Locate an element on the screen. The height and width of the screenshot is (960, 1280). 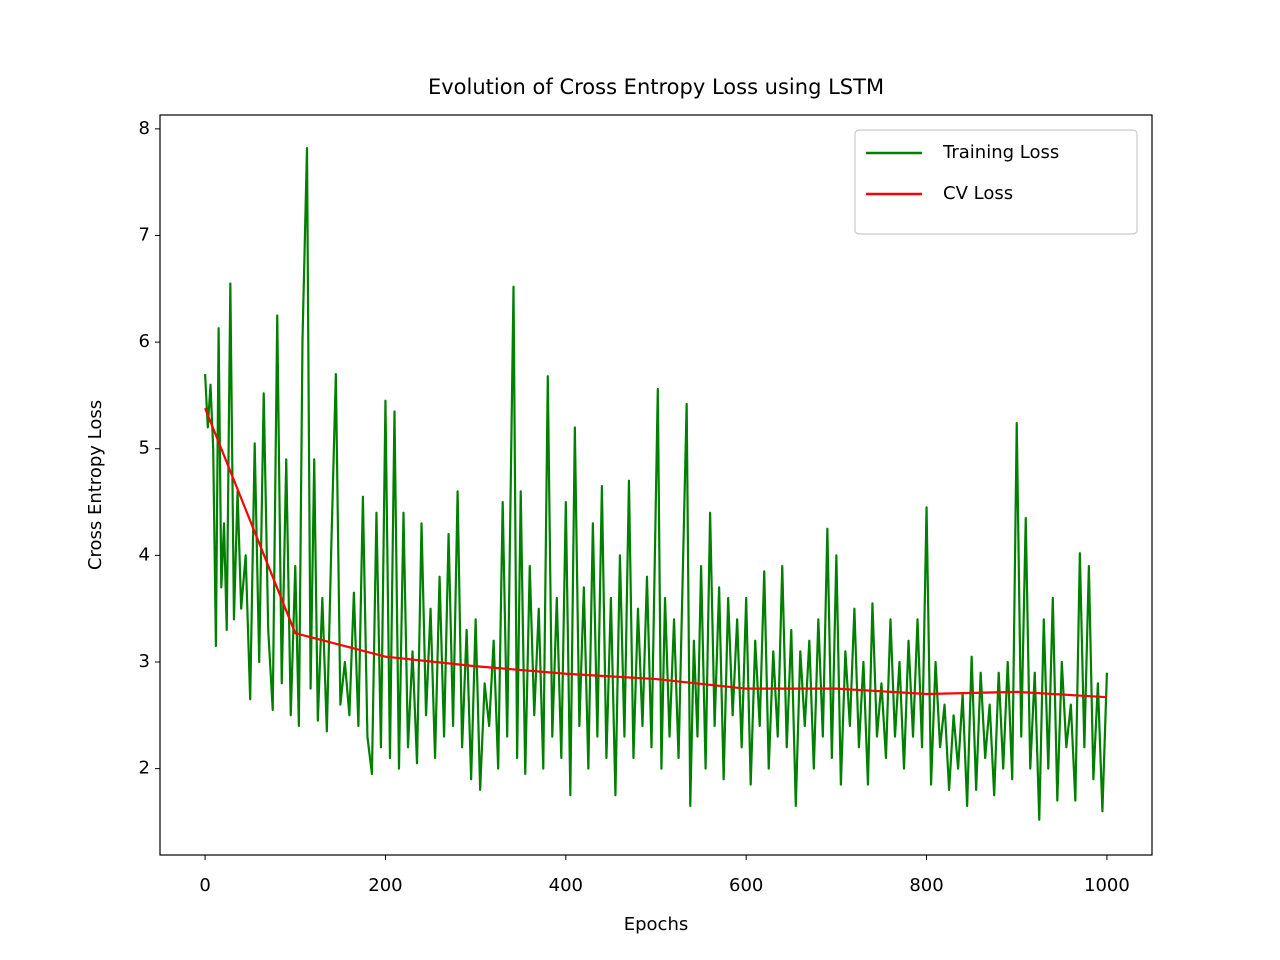
y-tick-label: 8 is located at coordinates (144, 128).